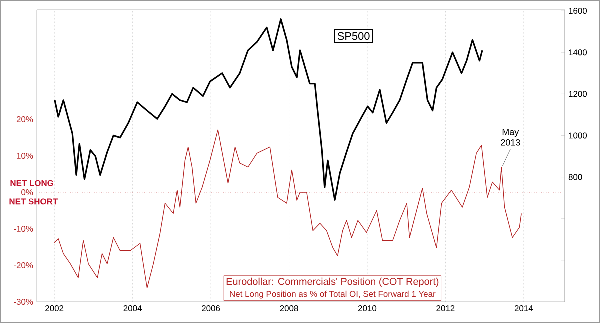 This screenshot has width=600, height=323. What do you see at coordinates (575, 177) in the screenshot?
I see `y2-tick-label: 800` at bounding box center [575, 177].